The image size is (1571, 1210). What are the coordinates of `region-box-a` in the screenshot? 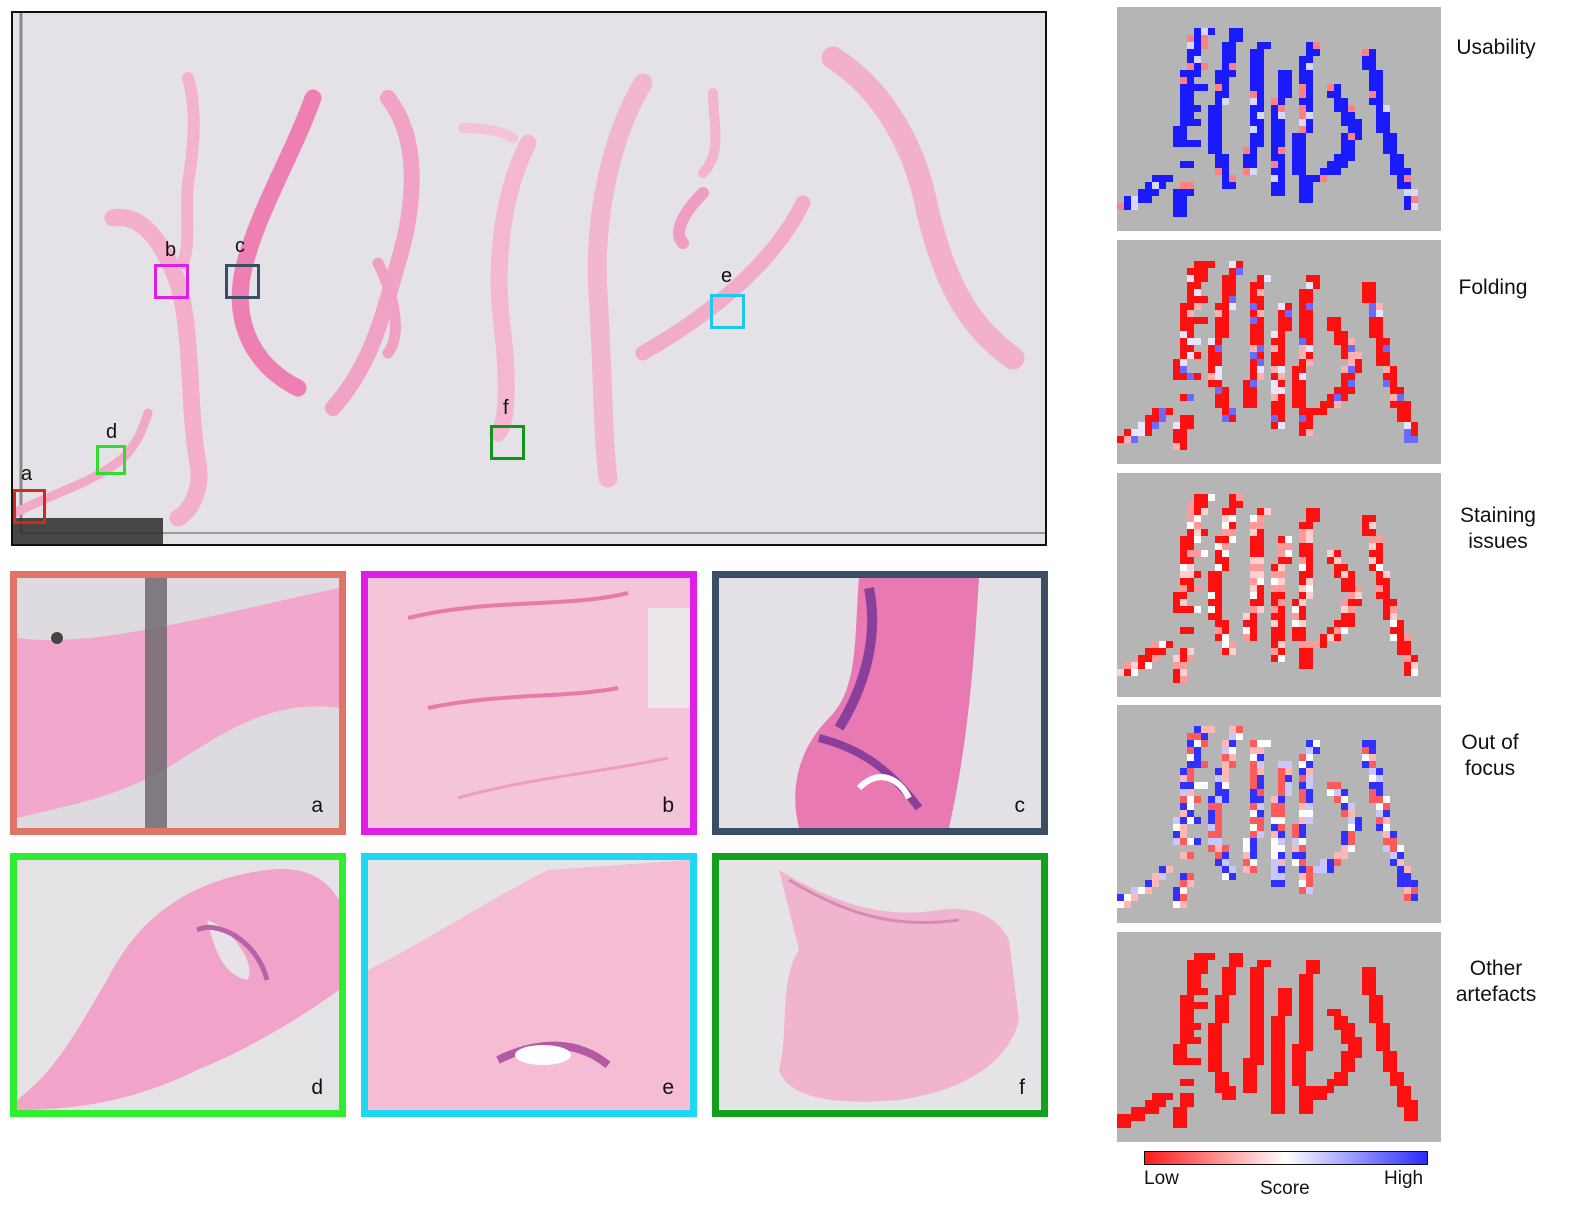 It's located at (29, 506).